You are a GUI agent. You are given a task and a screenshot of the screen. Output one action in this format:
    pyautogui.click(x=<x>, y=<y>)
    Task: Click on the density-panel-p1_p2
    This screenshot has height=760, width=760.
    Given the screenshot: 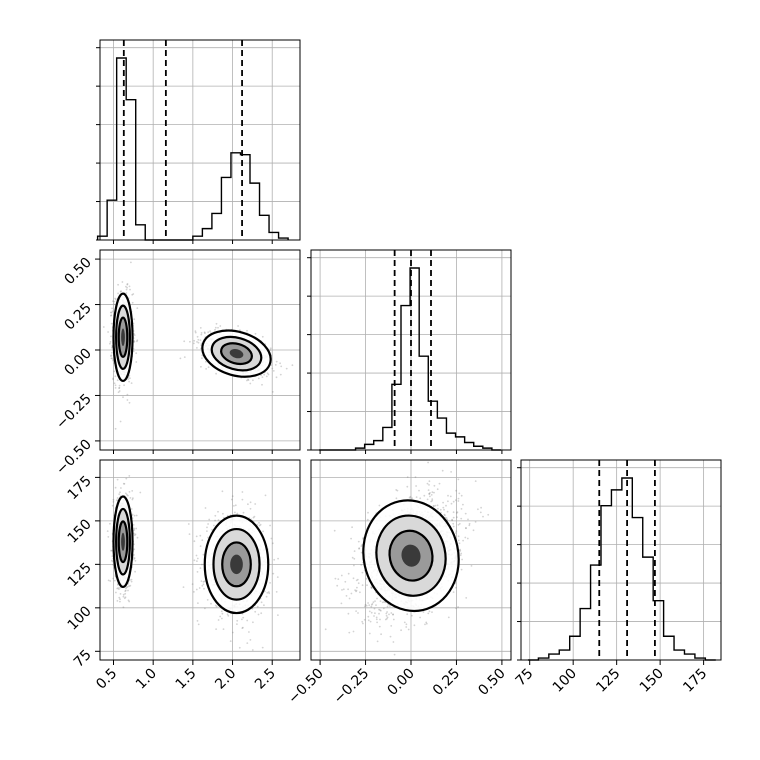 What is the action you would take?
    pyautogui.click(x=411, y=560)
    